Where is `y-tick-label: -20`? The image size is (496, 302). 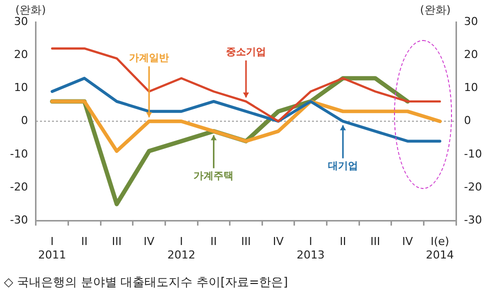
y-tick-label: -20 is located at coordinates (19, 187).